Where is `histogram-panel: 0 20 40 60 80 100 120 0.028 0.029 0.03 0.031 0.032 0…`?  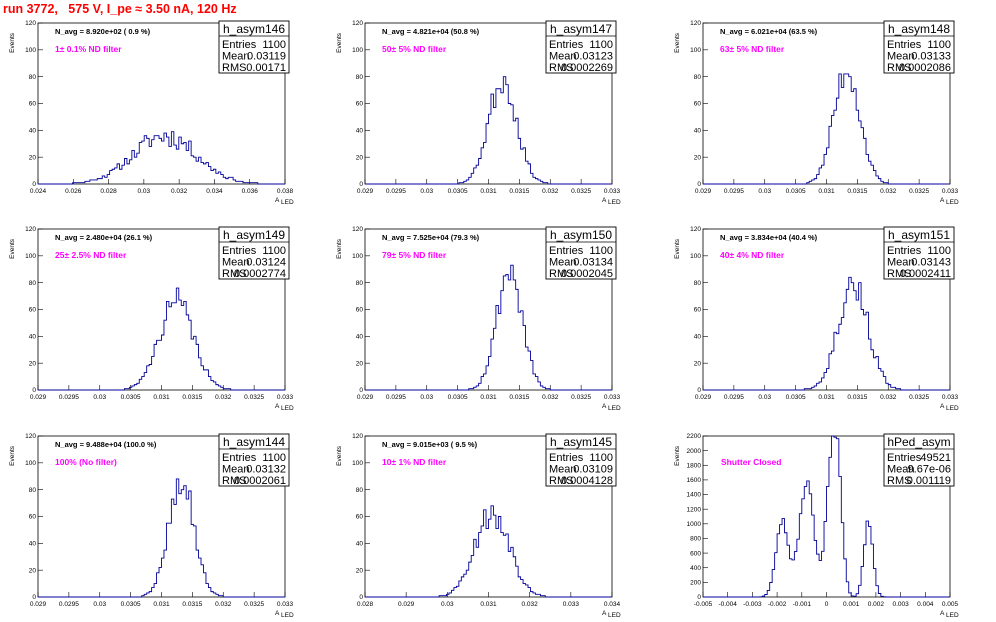 histogram-panel: 0 20 40 60 80 100 120 0.028 0.029 0.03 0.031 0.032 0… is located at coordinates (478, 526).